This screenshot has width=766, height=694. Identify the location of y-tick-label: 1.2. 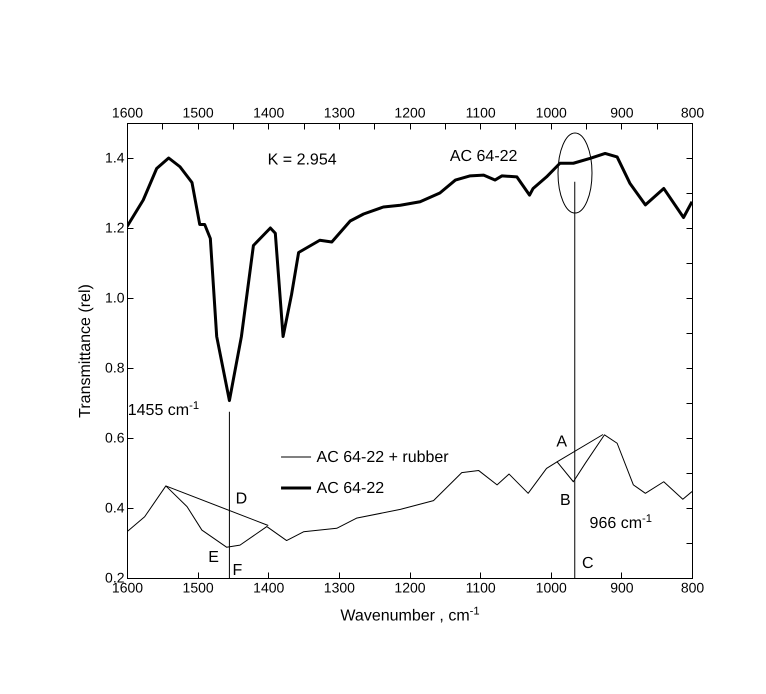
(115, 228).